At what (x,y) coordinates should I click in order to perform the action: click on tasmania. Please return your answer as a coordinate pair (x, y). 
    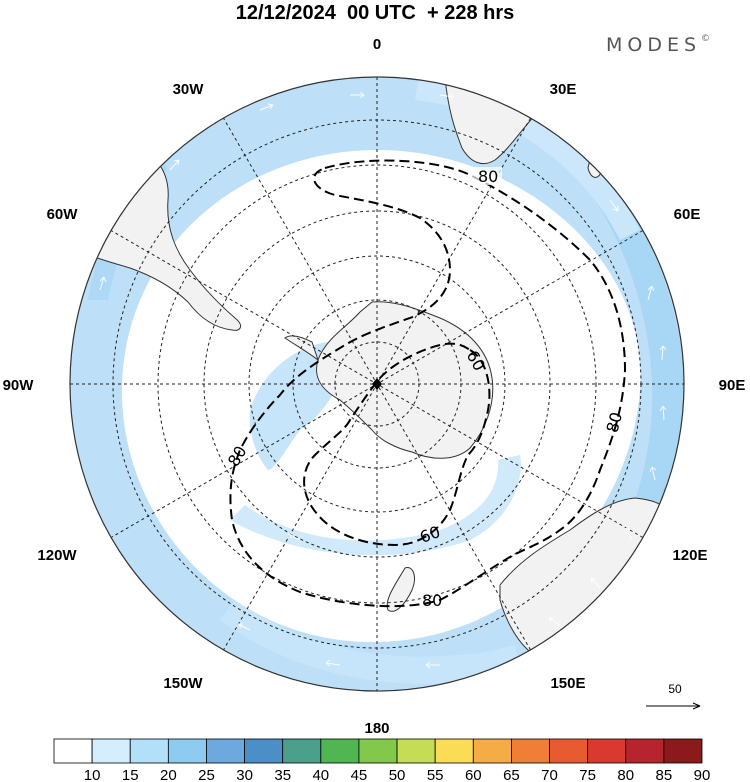
    Looking at the image, I should click on (541, 670).